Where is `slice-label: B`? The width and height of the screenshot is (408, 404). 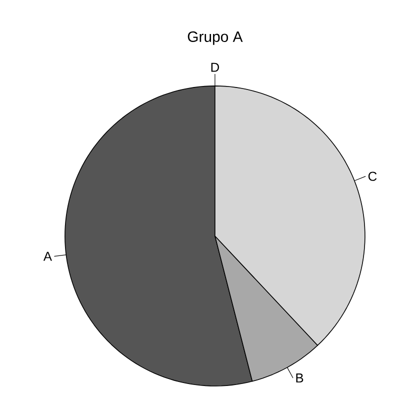
slice-label: B is located at coordinates (300, 378).